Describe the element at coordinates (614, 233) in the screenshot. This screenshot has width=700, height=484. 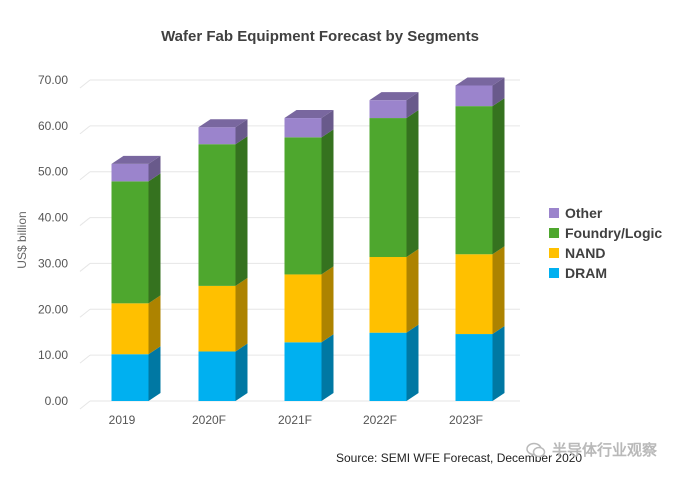
I see `legend-label-foundry-logic: Foundry/Logic` at that location.